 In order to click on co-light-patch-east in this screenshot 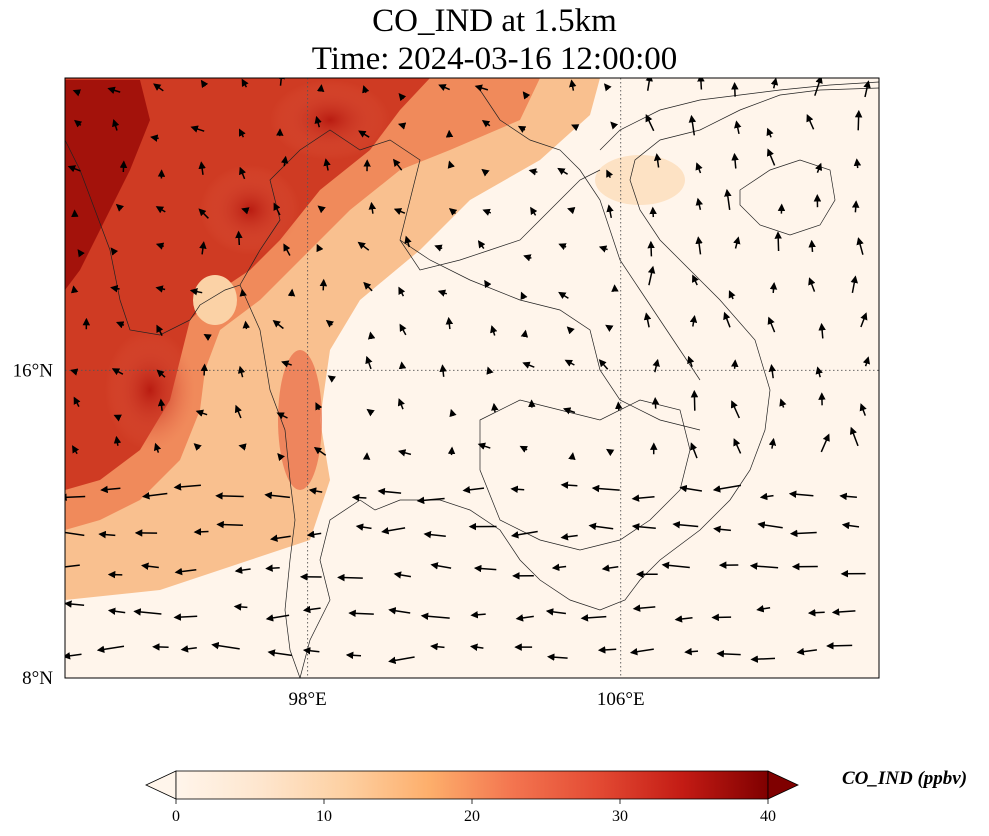, I will do `click(640, 180)`.